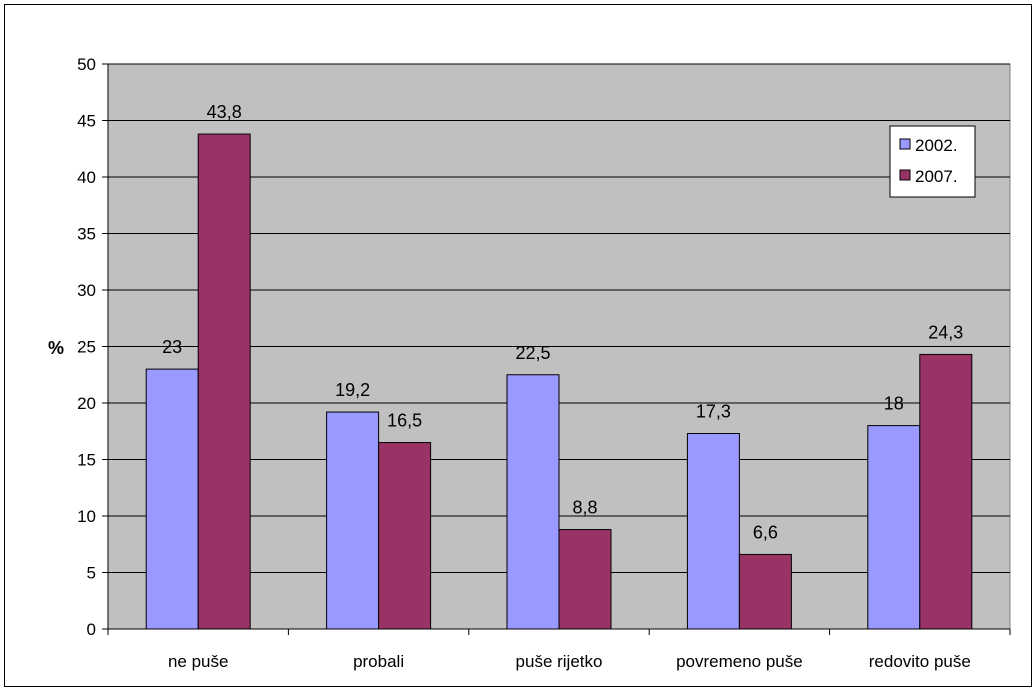 This screenshot has width=1036, height=696. What do you see at coordinates (224, 112) in the screenshot?
I see `data-label: 43,8` at bounding box center [224, 112].